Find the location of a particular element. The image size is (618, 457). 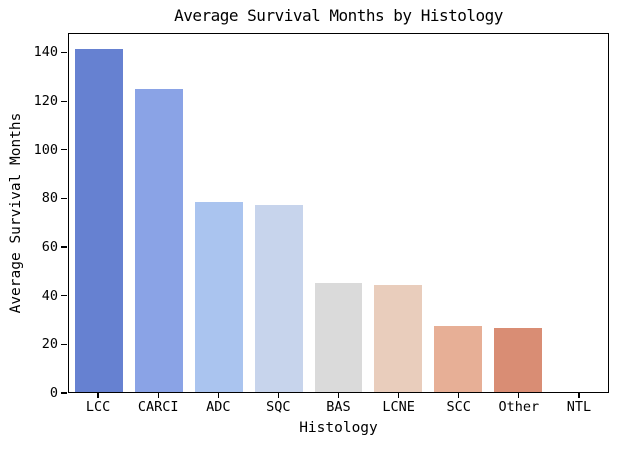

x-tick-label-lcne: LCNE is located at coordinates (398, 407).